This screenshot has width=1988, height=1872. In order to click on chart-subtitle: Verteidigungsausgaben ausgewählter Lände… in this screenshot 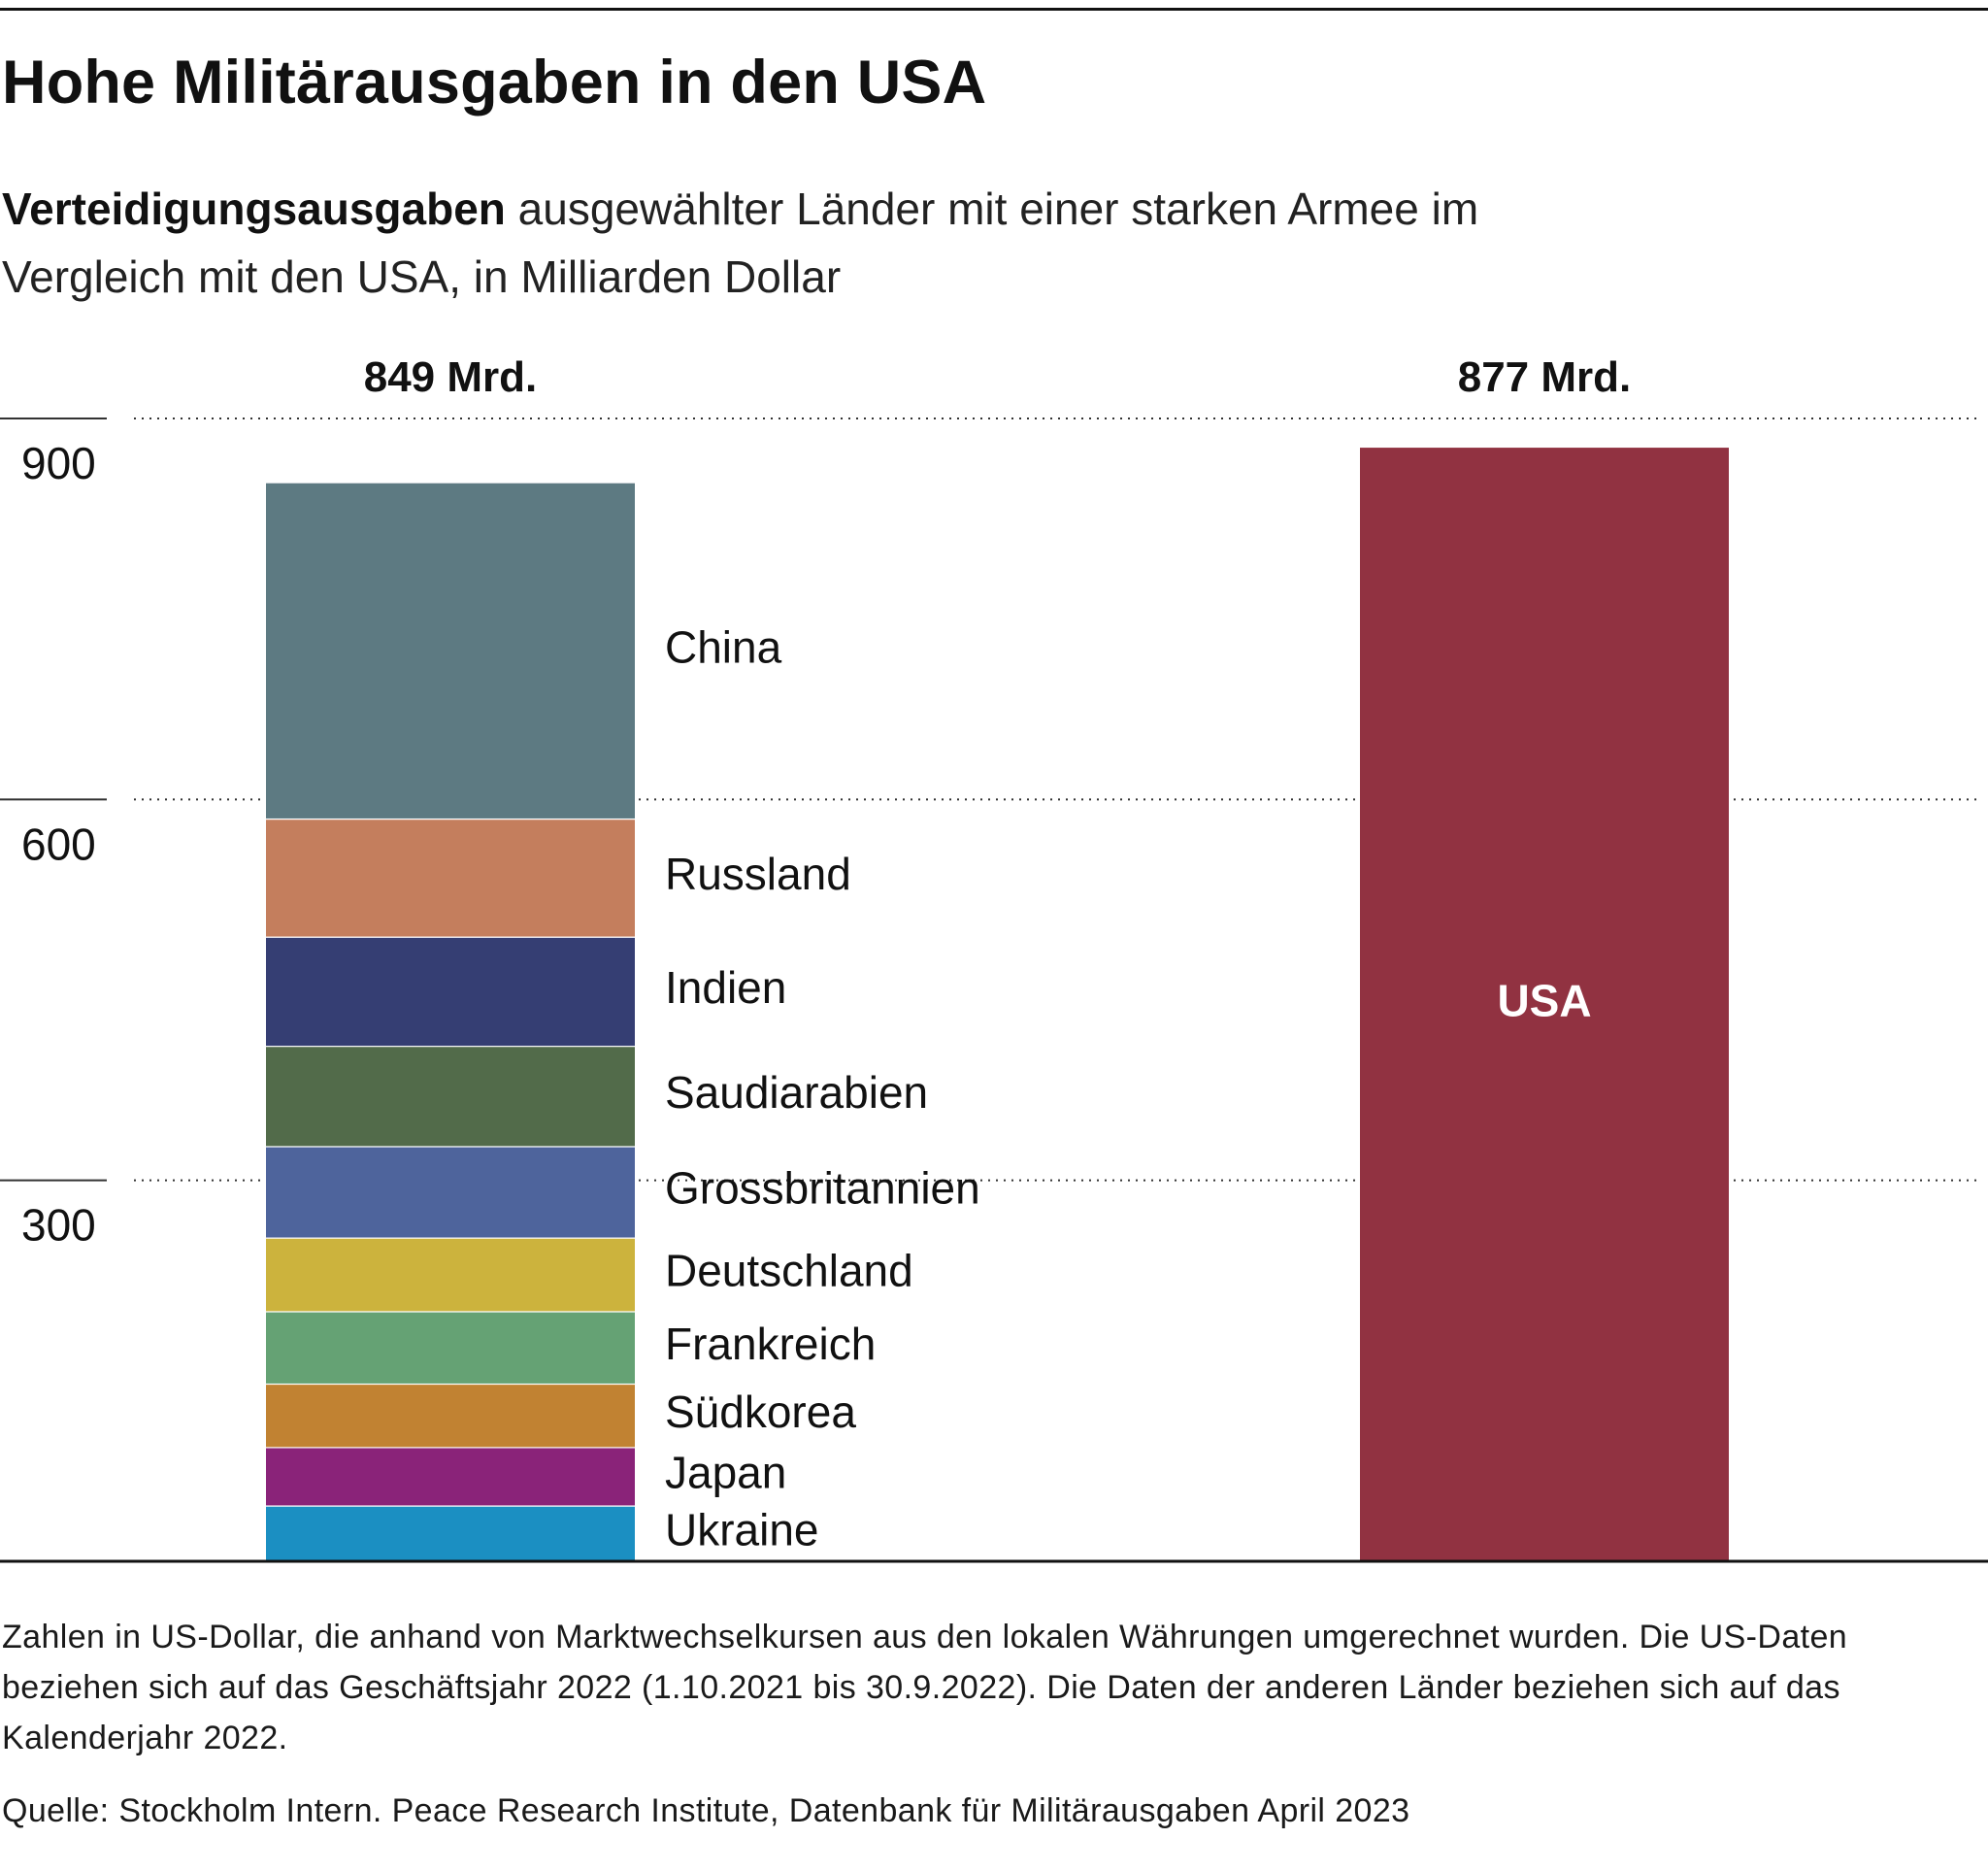, I will do `click(827, 243)`.